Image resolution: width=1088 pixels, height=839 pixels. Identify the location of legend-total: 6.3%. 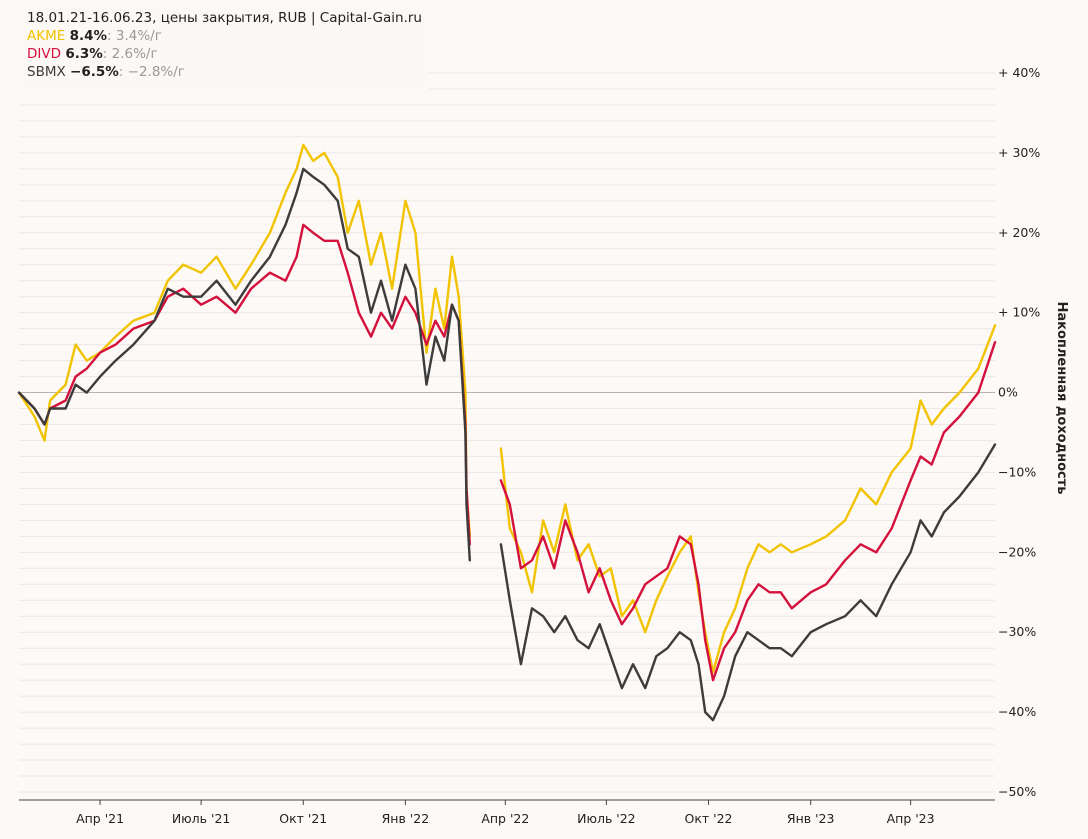
(84, 54).